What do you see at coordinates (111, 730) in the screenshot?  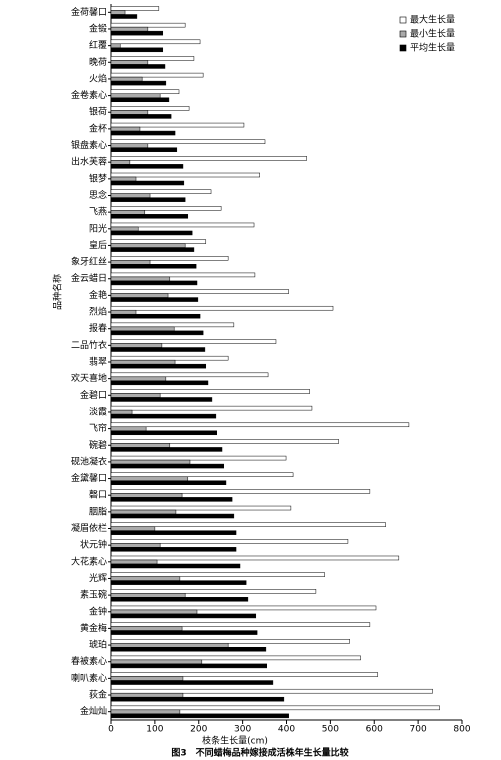 I see `x-tick-label: 0` at bounding box center [111, 730].